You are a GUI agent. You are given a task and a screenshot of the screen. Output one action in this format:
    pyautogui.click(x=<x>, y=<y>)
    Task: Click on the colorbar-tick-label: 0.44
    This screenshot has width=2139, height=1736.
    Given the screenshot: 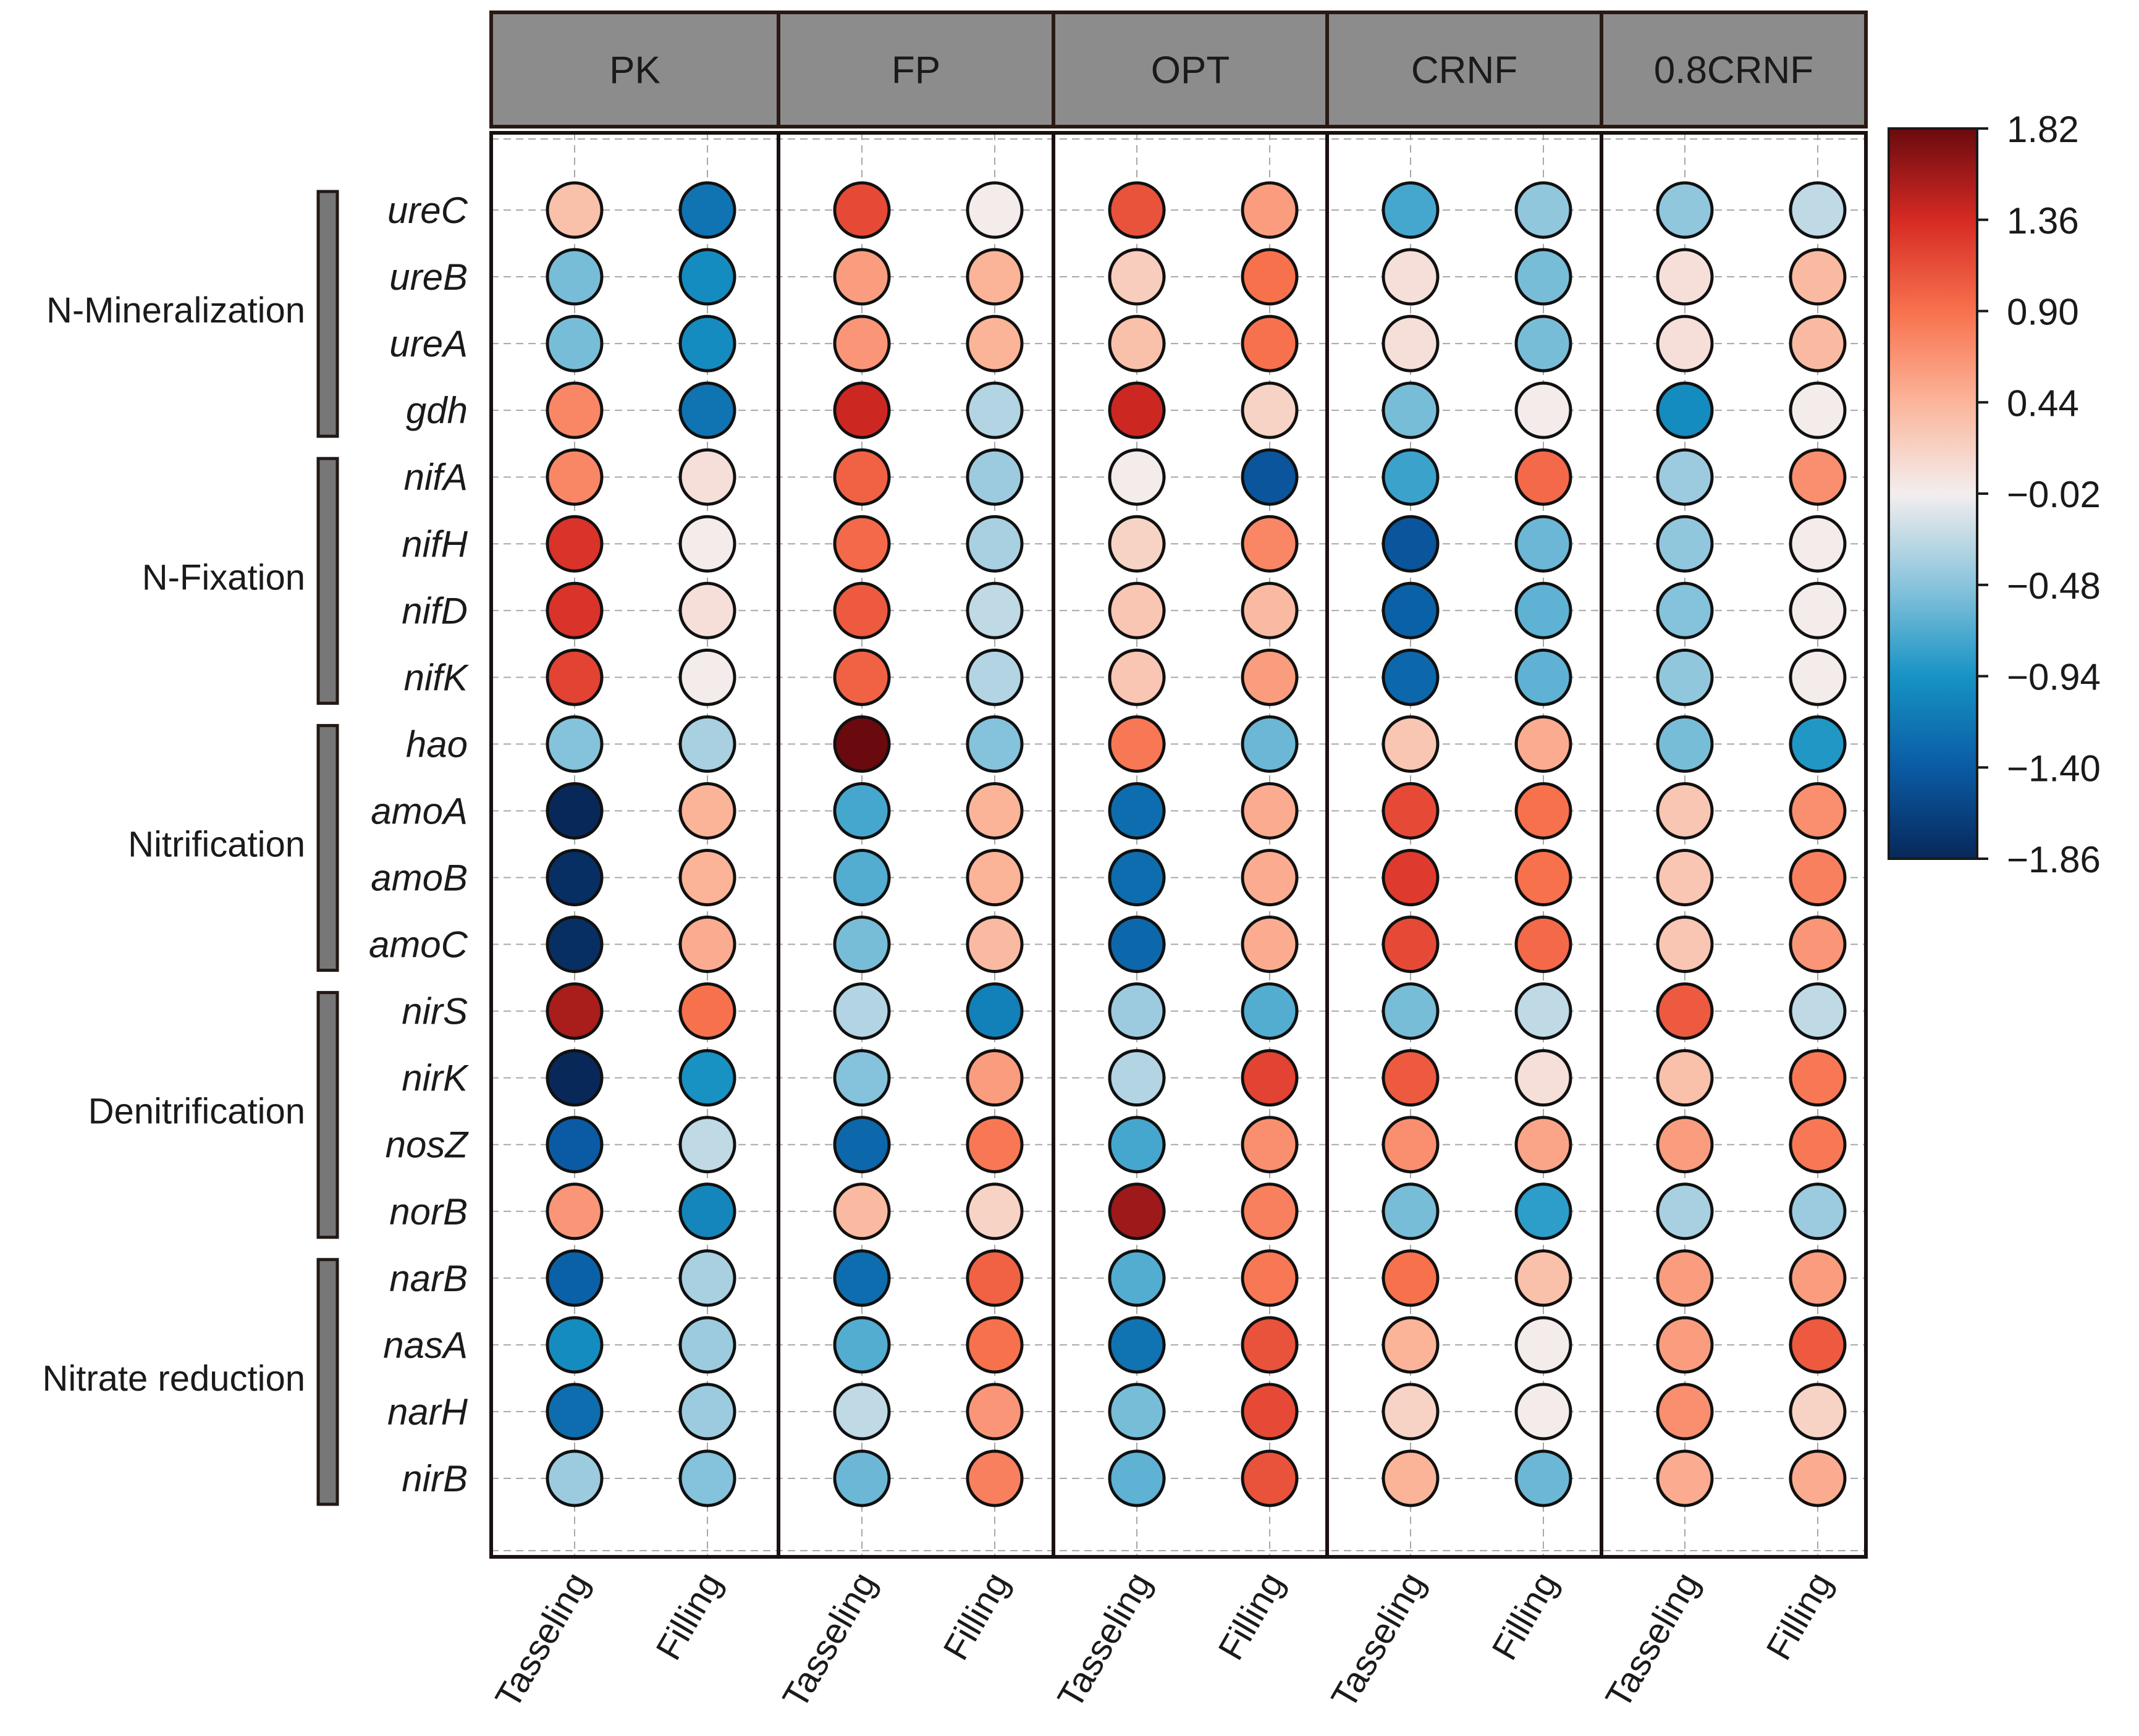 What is the action you would take?
    pyautogui.click(x=2043, y=403)
    